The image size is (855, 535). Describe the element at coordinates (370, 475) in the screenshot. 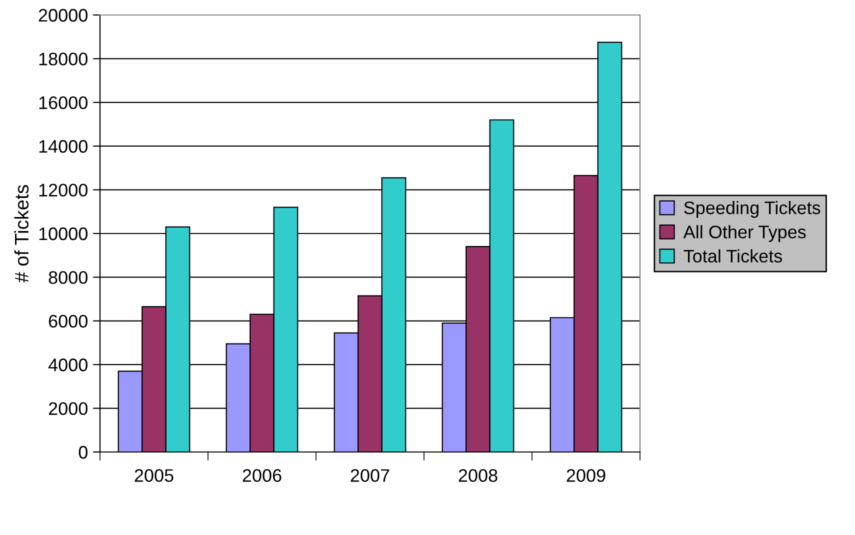

I see `x-tick-label: 2007` at that location.